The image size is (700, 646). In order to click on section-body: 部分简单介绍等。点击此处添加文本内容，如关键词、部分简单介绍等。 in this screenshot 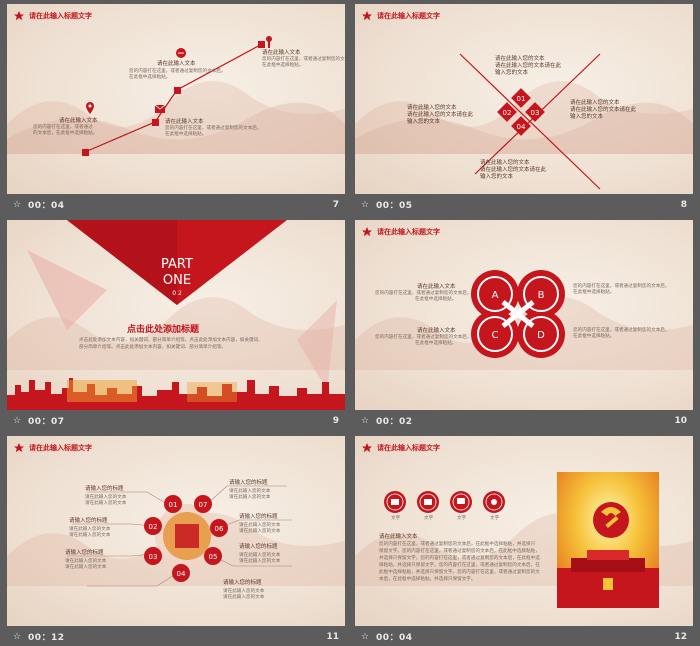, I will do `click(153, 347)`.